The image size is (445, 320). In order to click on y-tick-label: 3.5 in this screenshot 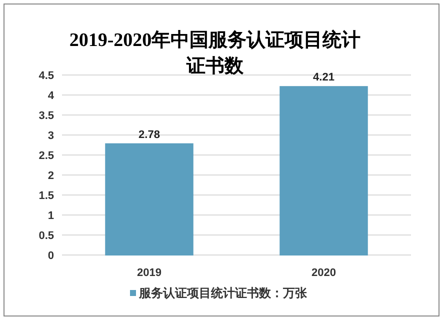, I will do `click(46, 116)`.